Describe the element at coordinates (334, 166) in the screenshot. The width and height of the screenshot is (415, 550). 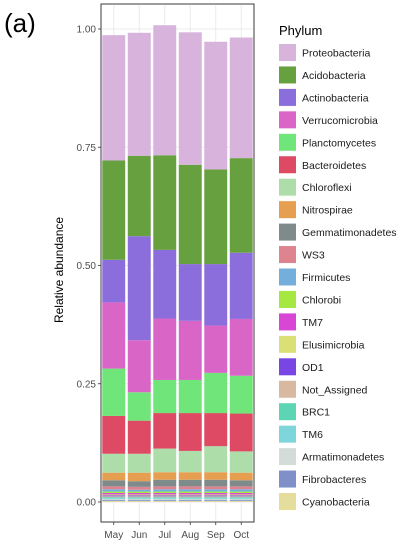
I see `legend-label: Bacteroidetes` at that location.